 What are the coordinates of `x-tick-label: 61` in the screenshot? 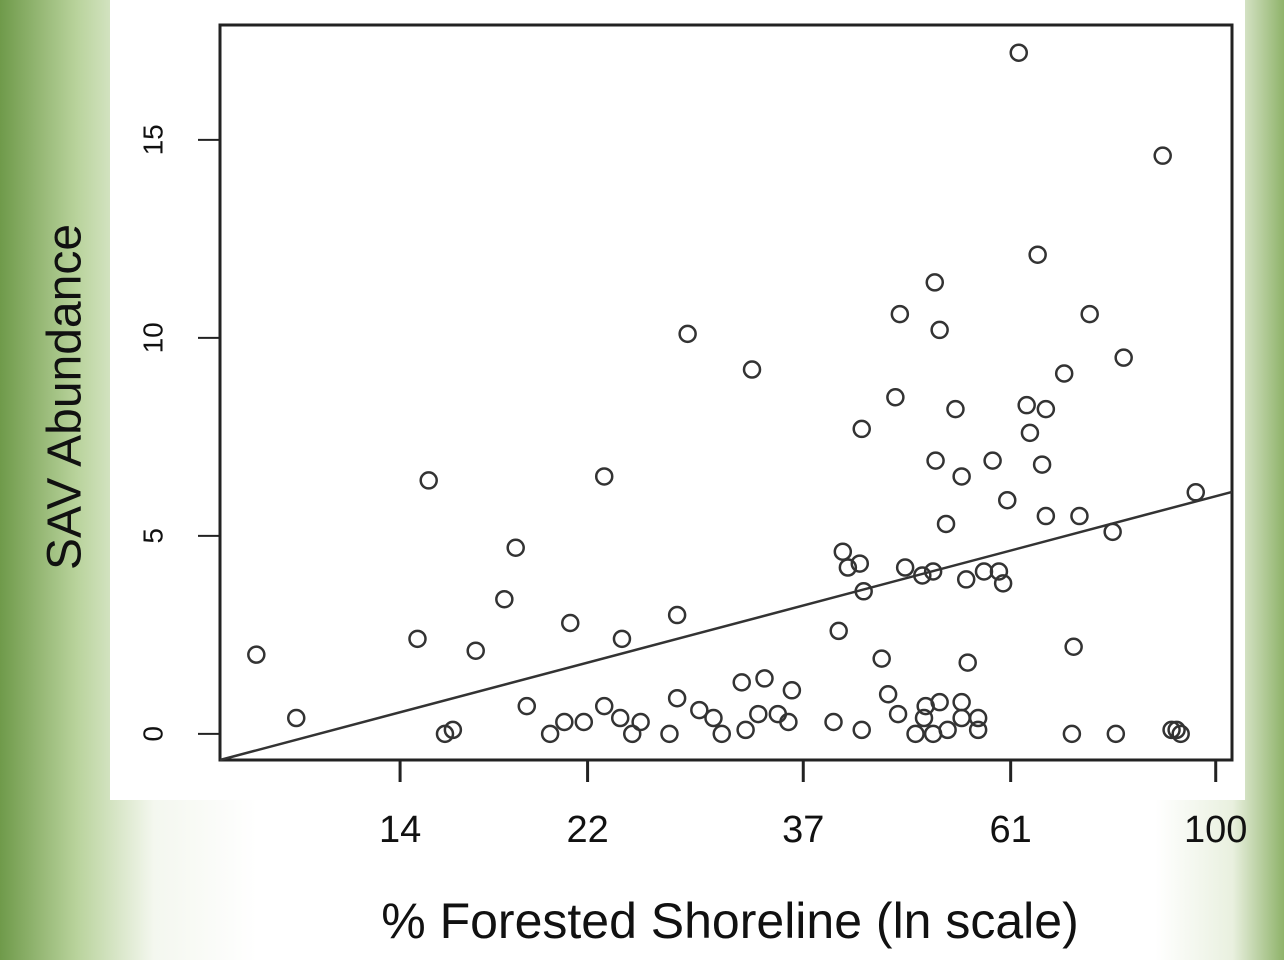 It's located at (1011, 830).